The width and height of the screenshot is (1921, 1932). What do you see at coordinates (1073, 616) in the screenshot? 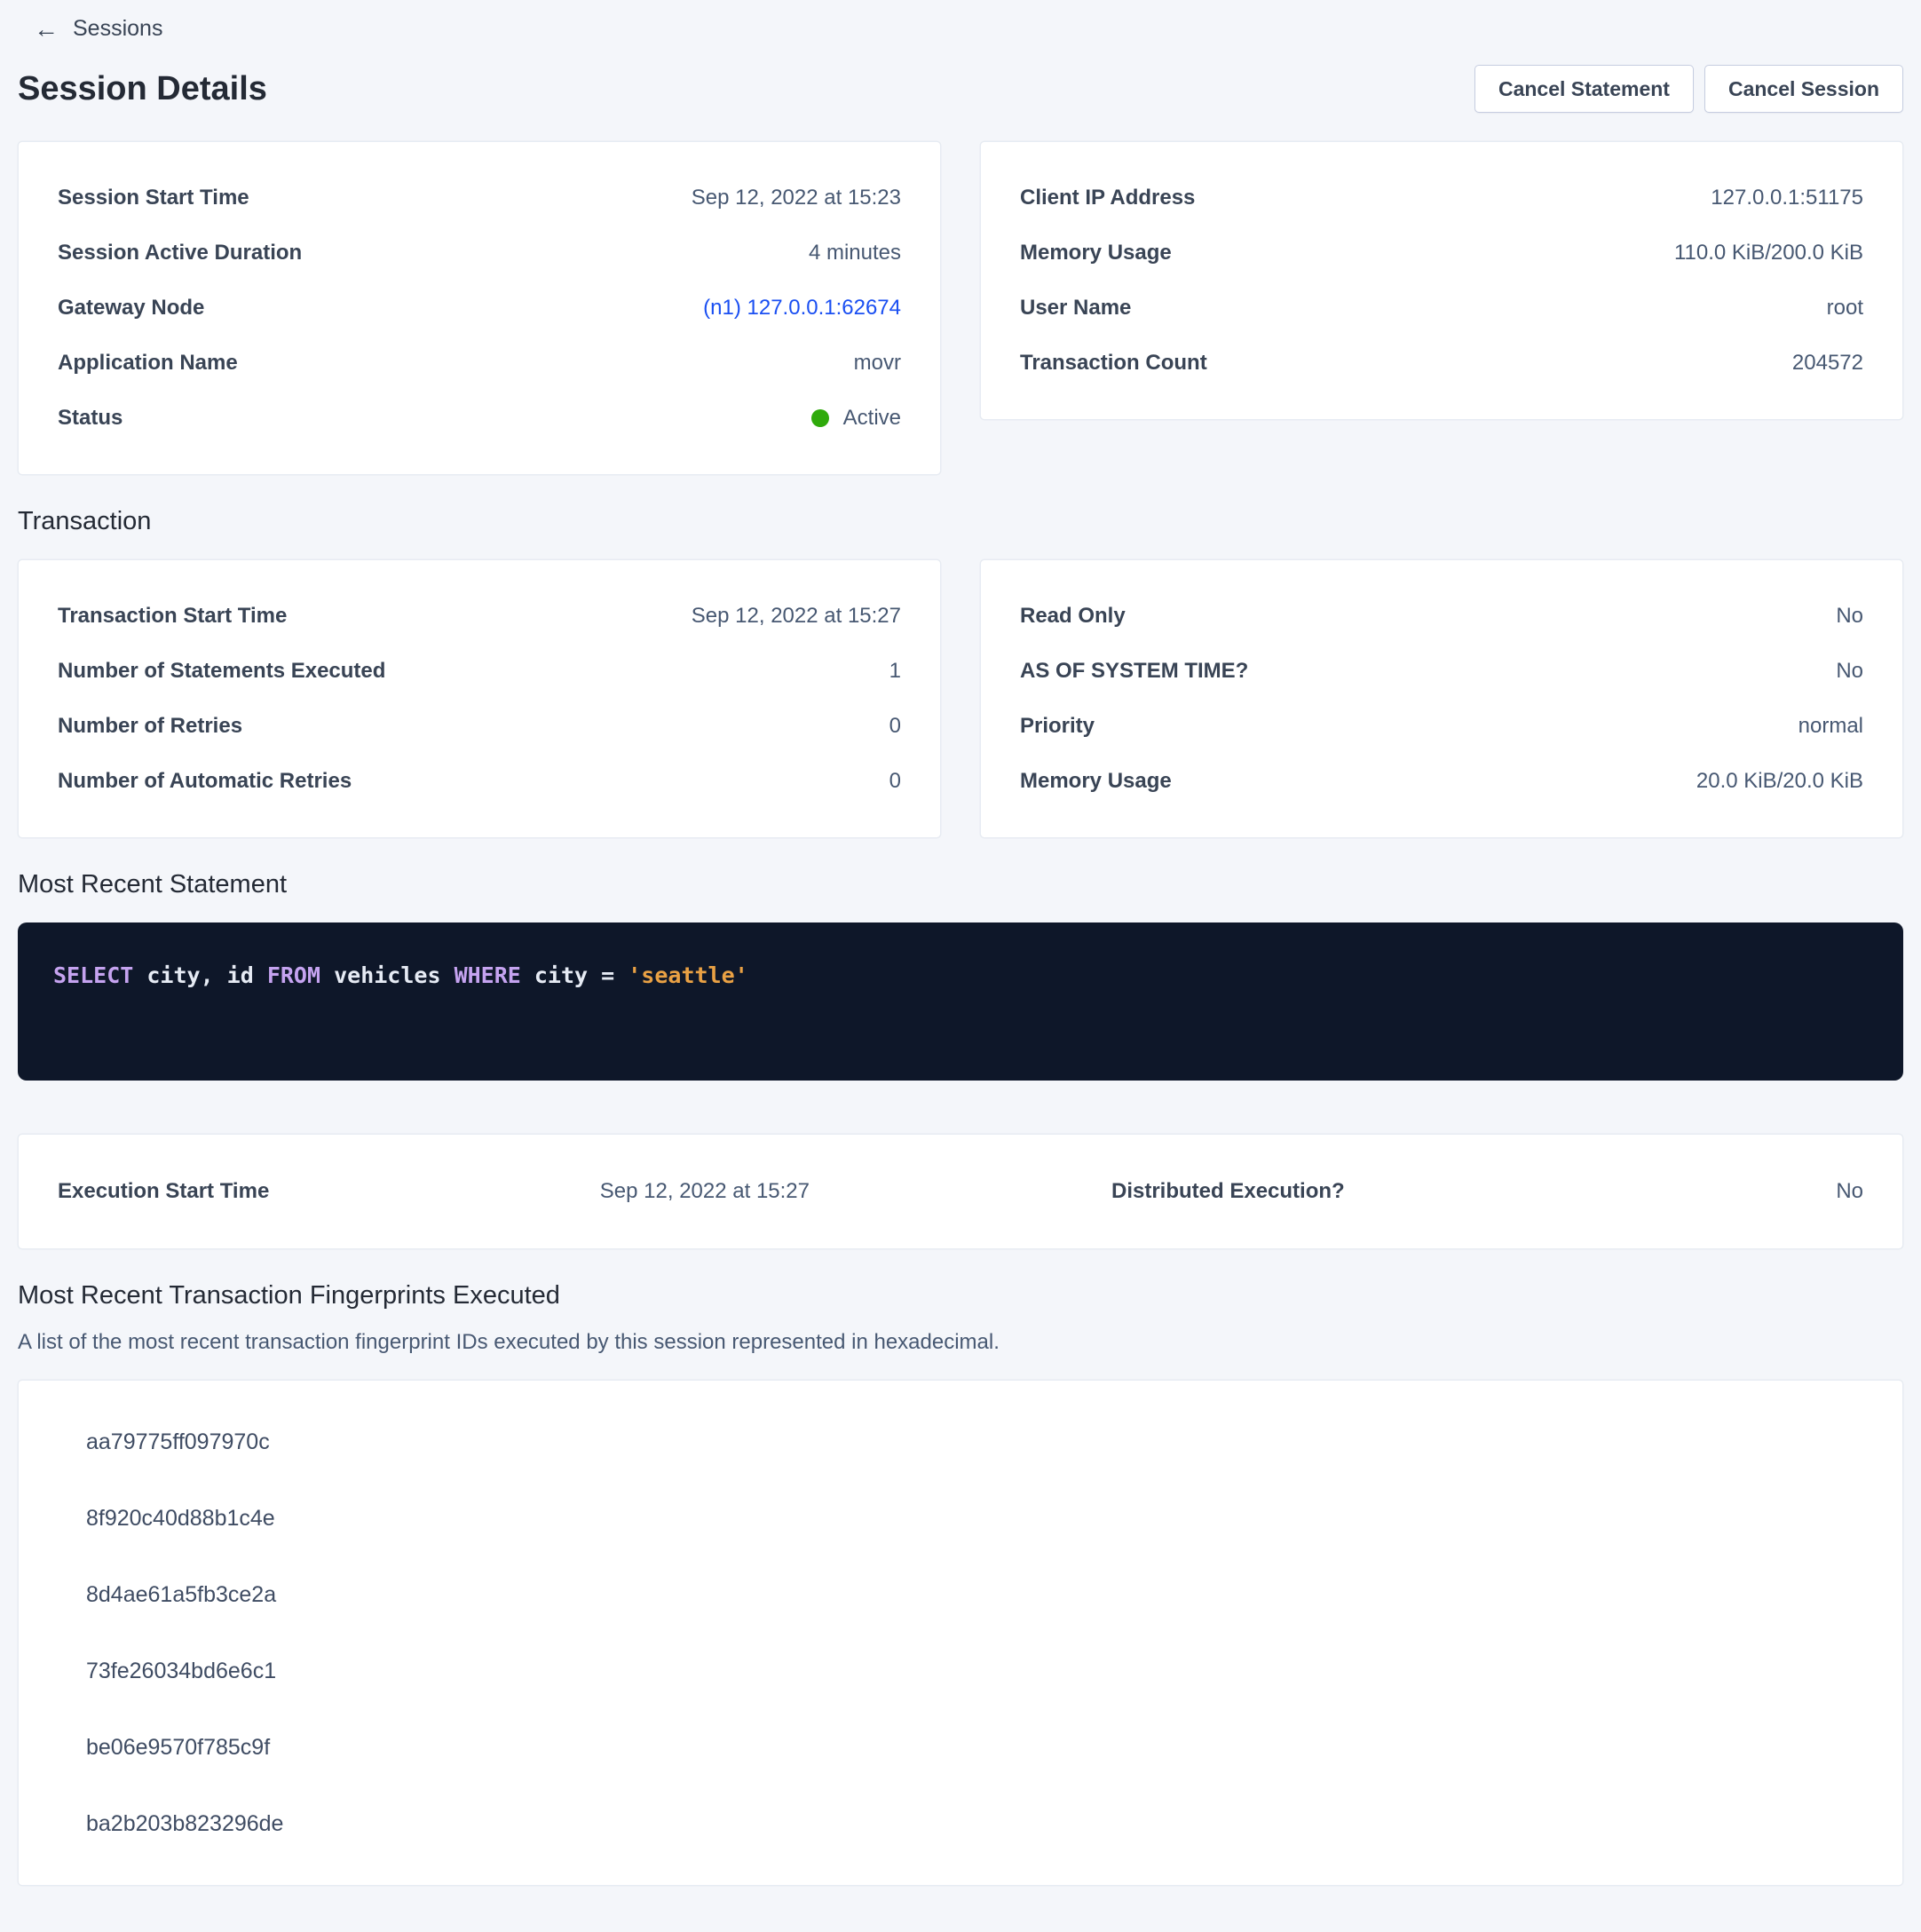
I see `info-label: Read Only` at bounding box center [1073, 616].